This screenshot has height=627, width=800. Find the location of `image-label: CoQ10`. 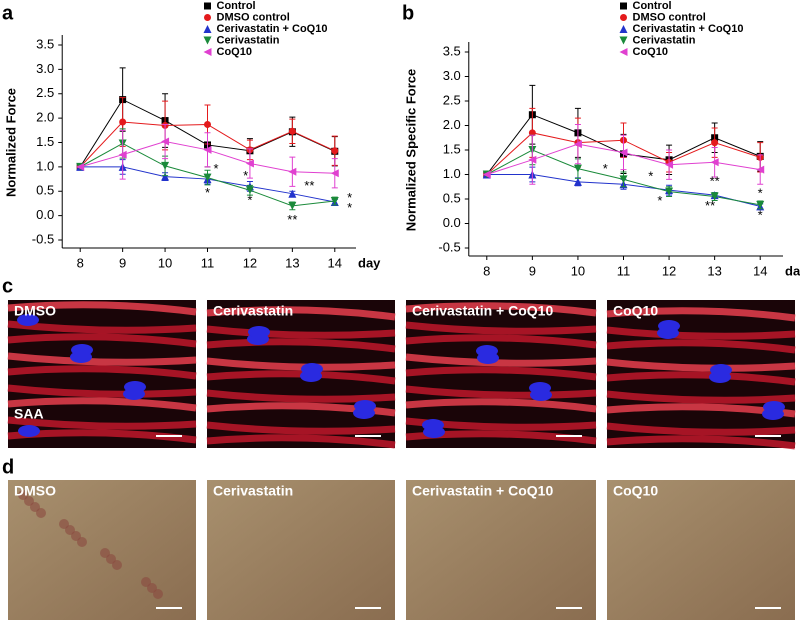

image-label: CoQ10 is located at coordinates (635, 491).